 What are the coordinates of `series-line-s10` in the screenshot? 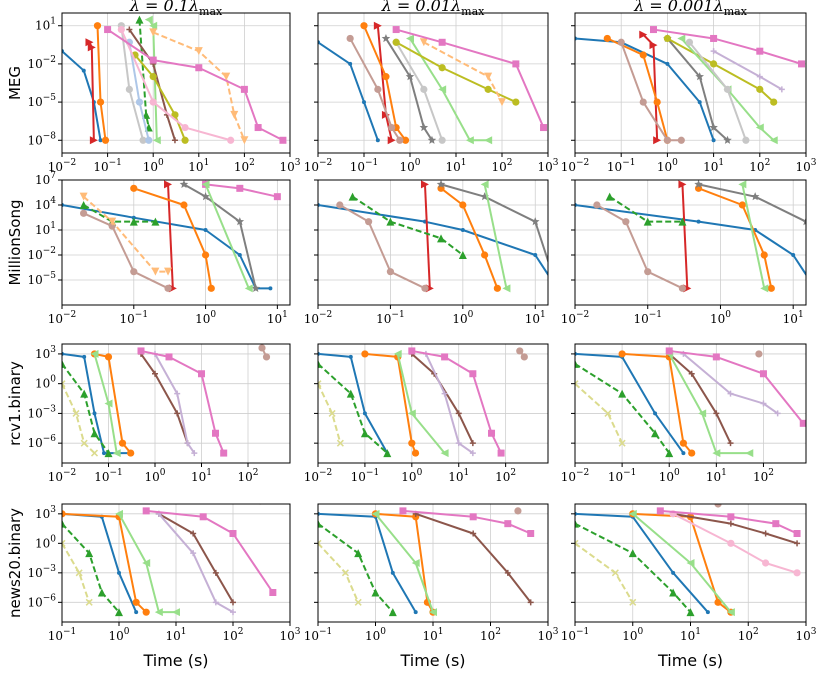 It's located at (735, 543).